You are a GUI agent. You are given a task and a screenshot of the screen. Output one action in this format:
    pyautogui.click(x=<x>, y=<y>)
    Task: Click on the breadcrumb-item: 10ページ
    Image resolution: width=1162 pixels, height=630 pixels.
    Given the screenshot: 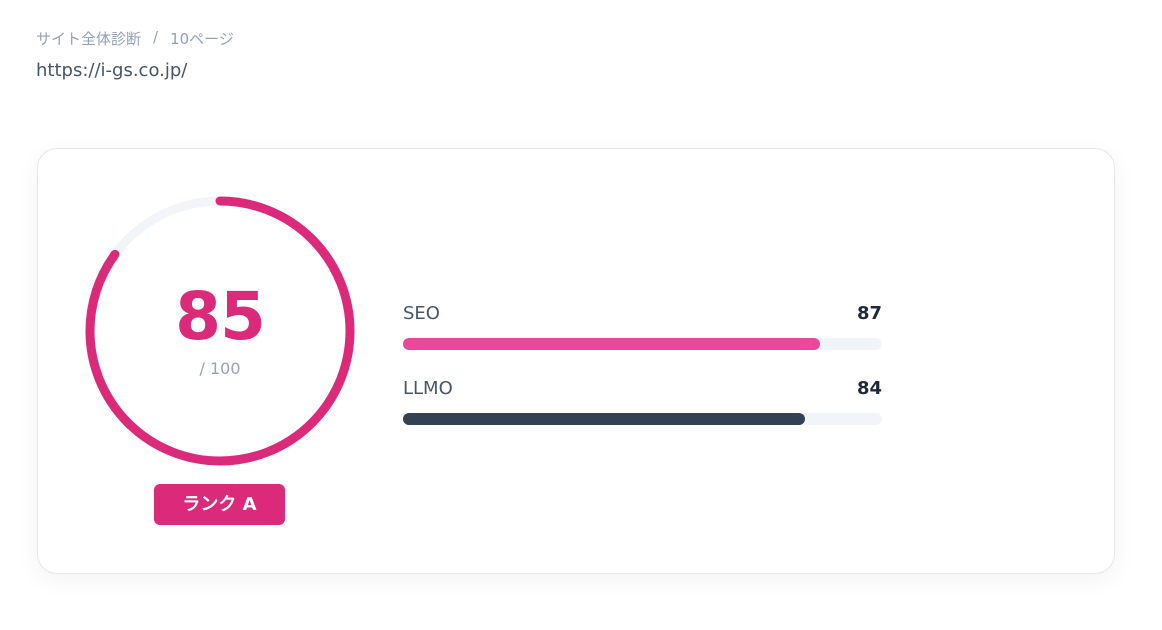 What is the action you would take?
    pyautogui.click(x=202, y=39)
    